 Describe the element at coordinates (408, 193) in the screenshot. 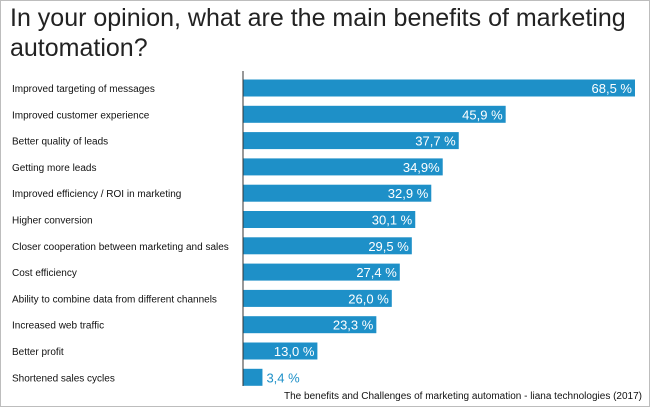

I see `value-label: 32,9 %` at that location.